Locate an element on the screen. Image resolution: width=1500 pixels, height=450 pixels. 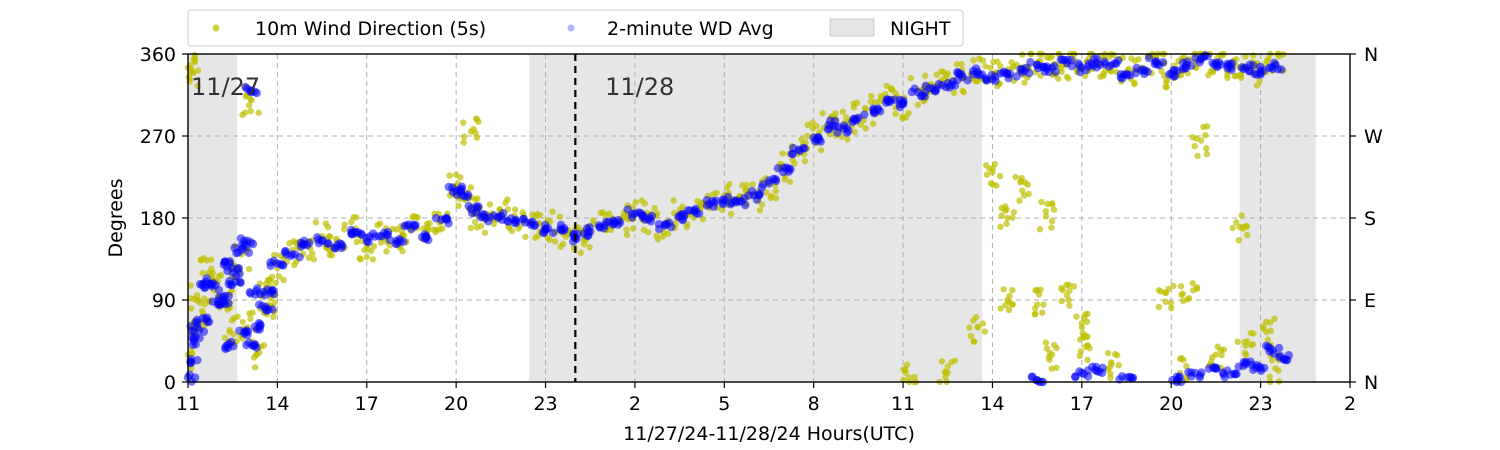
x-tick-label-11: 20 is located at coordinates (1171, 404).